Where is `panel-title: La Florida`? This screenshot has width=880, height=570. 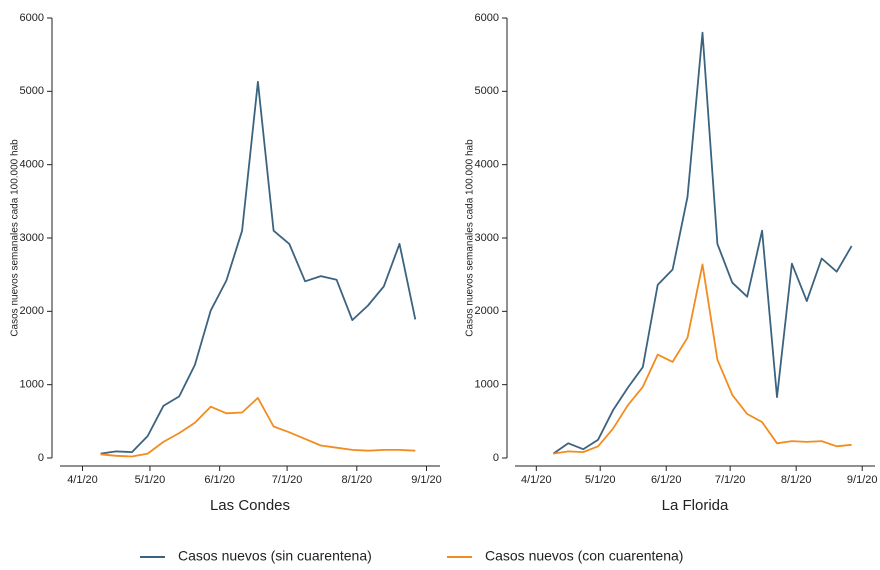
panel-title: La Florida is located at coordinates (695, 505).